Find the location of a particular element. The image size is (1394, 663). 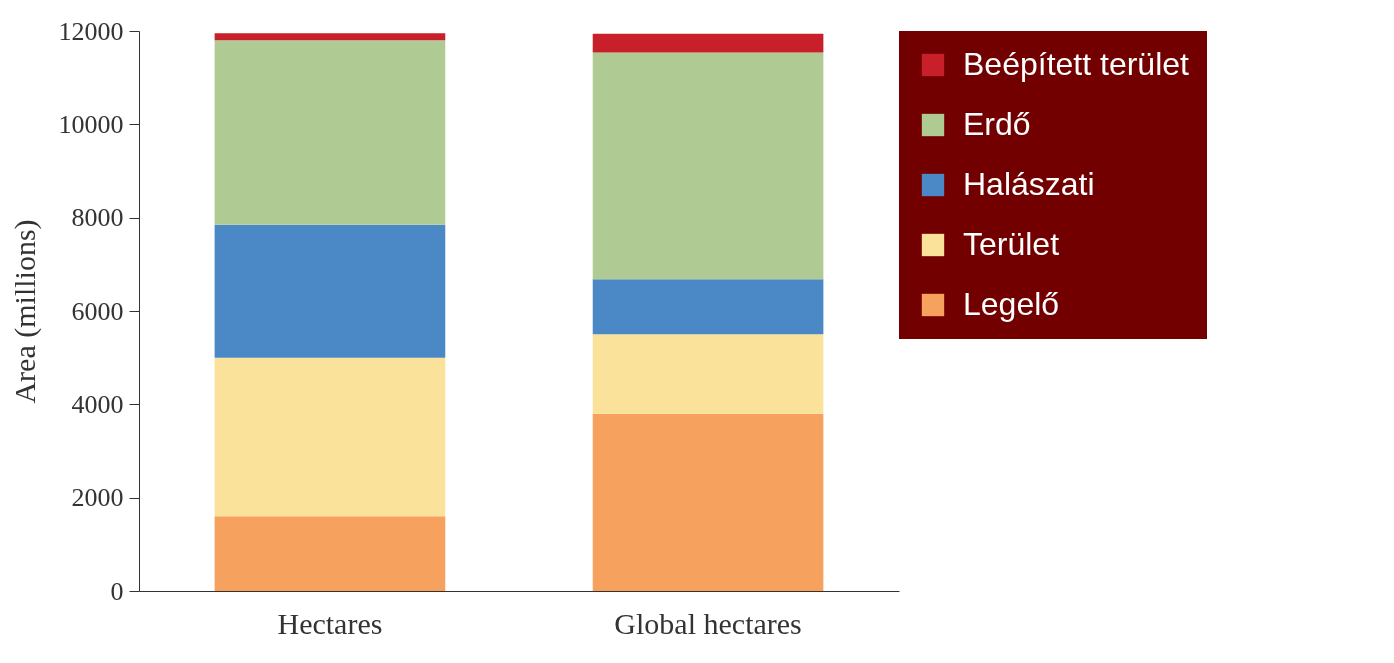

legend-label: Erdő is located at coordinates (997, 124).